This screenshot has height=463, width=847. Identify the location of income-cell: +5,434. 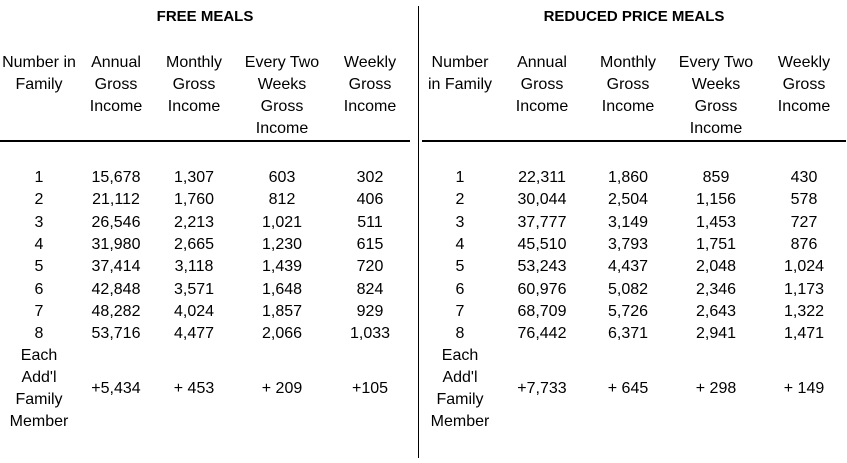
(116, 389).